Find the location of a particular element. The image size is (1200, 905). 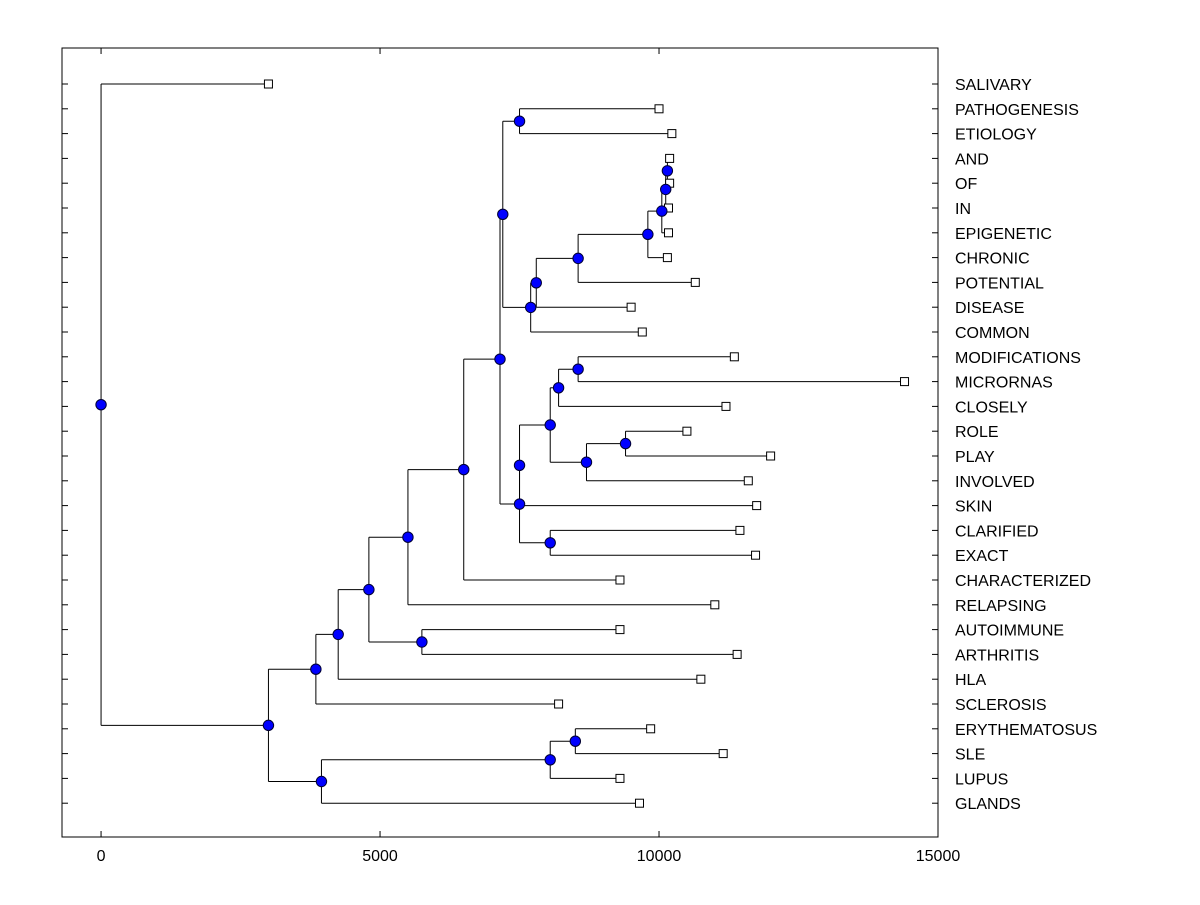

leaf-label: OF is located at coordinates (966, 184).